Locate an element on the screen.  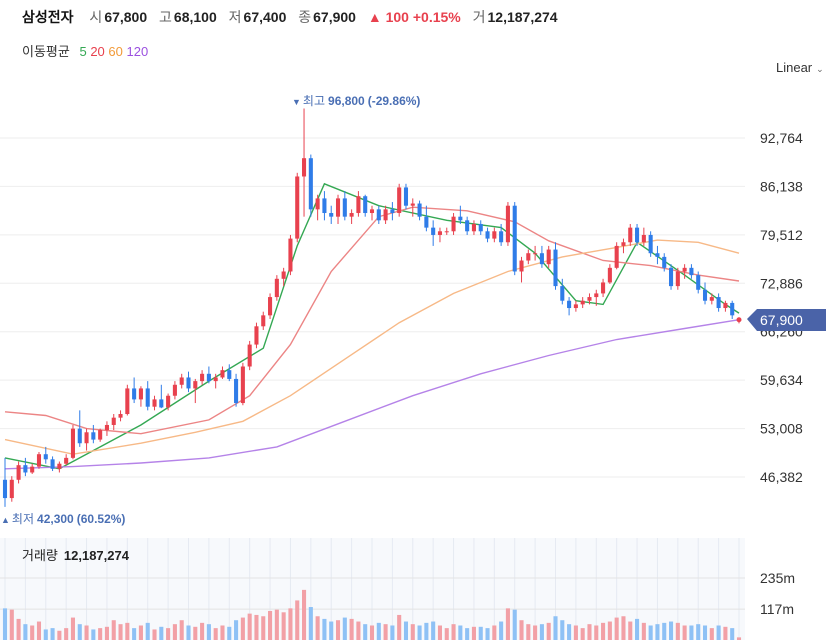
scale-selector: Linear ⌄ is located at coordinates (800, 67).